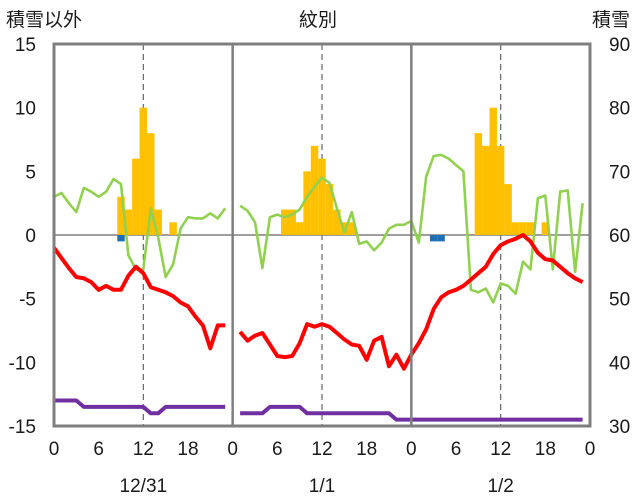  Describe the element at coordinates (500, 486) in the screenshot. I see `day-label-2: 1/2` at that location.